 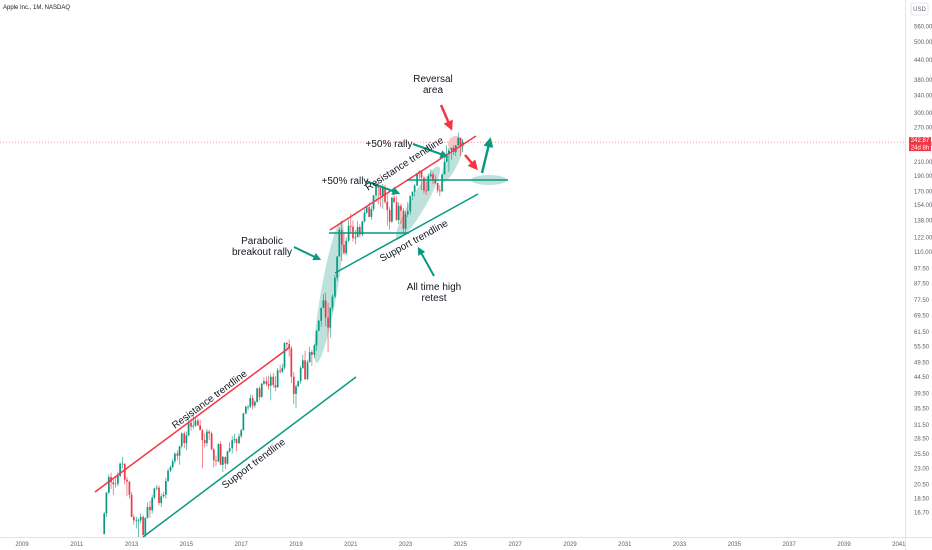 I want to click on y-tick-label: 97.50, so click(x=922, y=269).